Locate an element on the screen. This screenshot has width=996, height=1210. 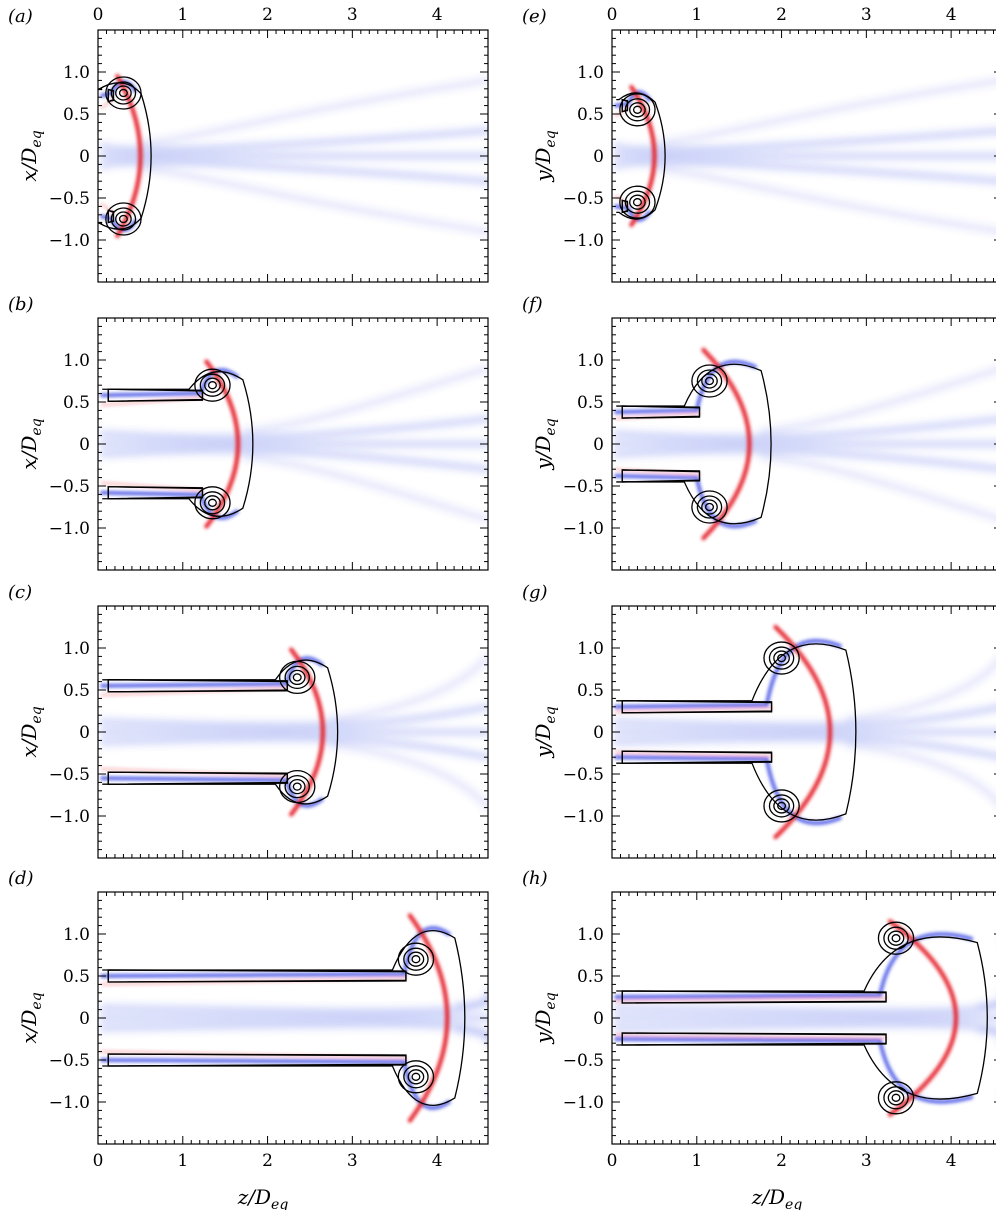
y-axis-label: y/Deq is located at coordinates (545, 1018).